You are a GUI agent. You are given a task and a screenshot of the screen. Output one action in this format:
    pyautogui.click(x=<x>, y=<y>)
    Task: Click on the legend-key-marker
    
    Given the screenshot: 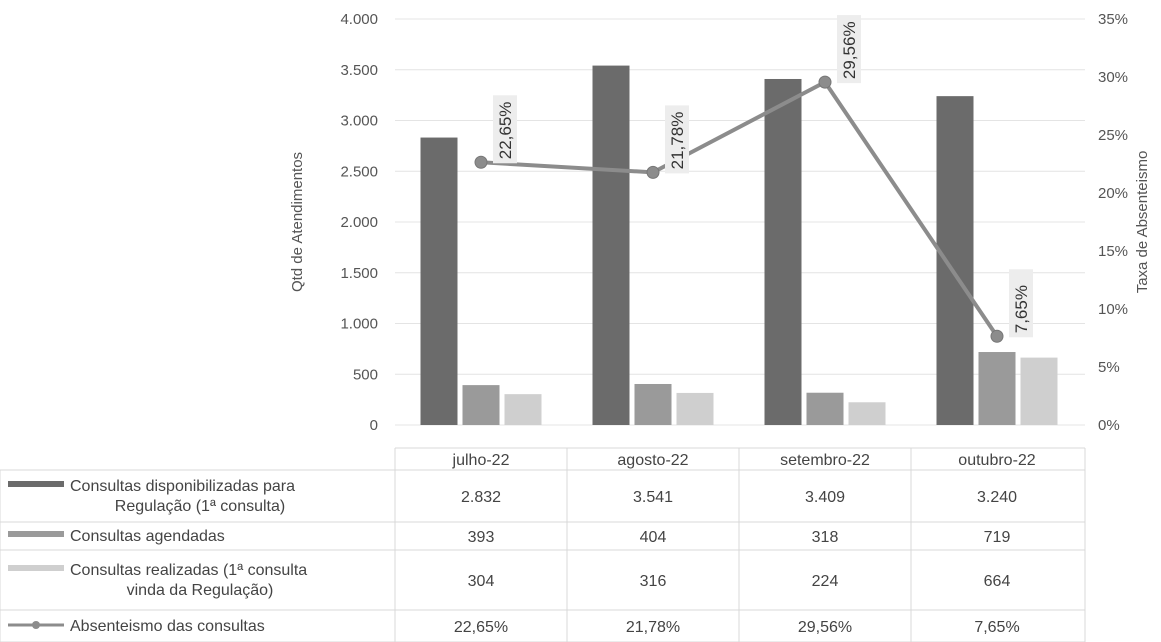 What is the action you would take?
    pyautogui.click(x=36, y=625)
    